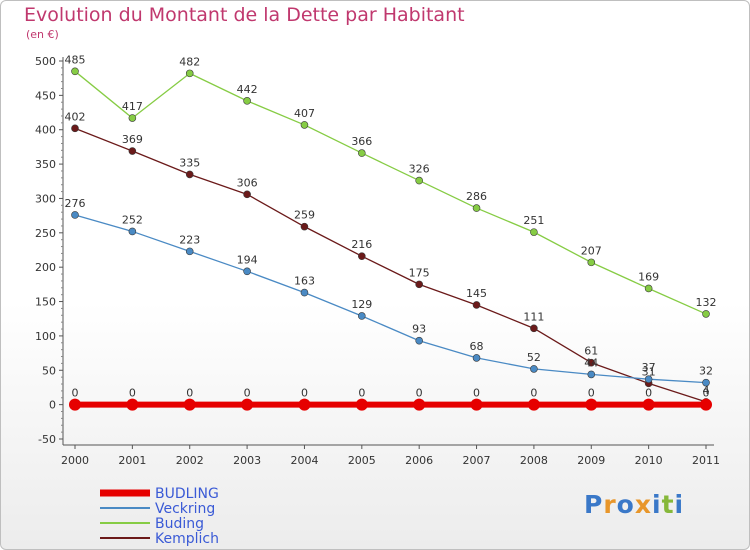 The height and width of the screenshot is (550, 750). What do you see at coordinates (45, 267) in the screenshot?
I see `y-tick-label: 200` at bounding box center [45, 267].